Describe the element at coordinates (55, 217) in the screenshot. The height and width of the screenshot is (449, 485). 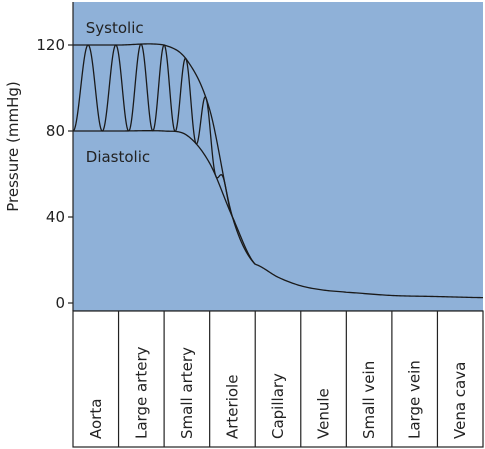
I see `y-tick-label: 40` at that location.